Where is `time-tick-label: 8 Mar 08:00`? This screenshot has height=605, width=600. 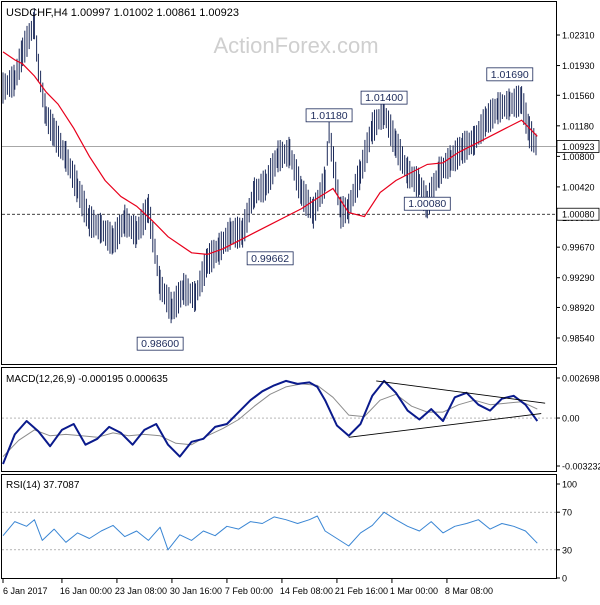
time-tick-label: 8 Mar 08:00 is located at coordinates (469, 591).